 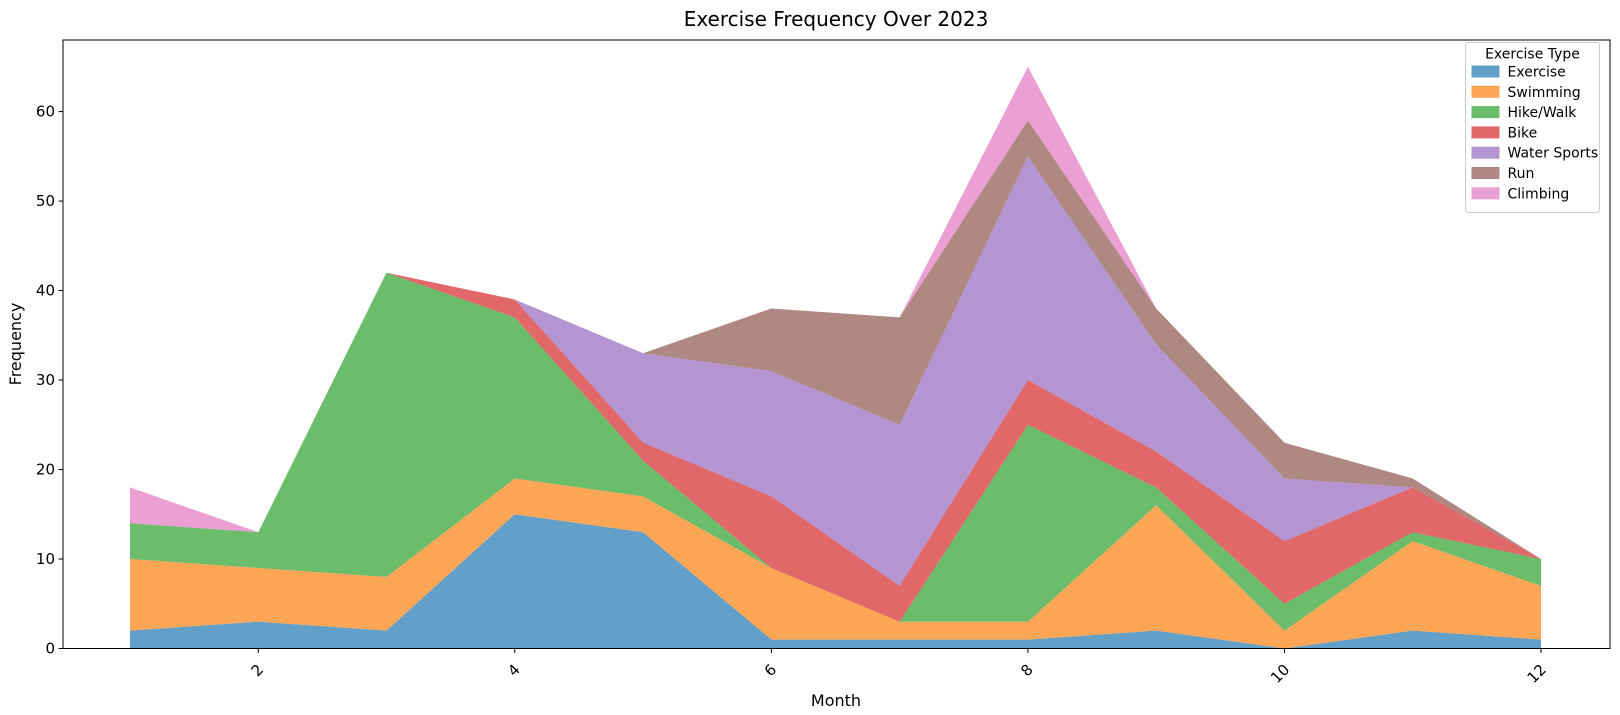 What do you see at coordinates (836, 700) in the screenshot?
I see `x-axis-label: Month` at bounding box center [836, 700].